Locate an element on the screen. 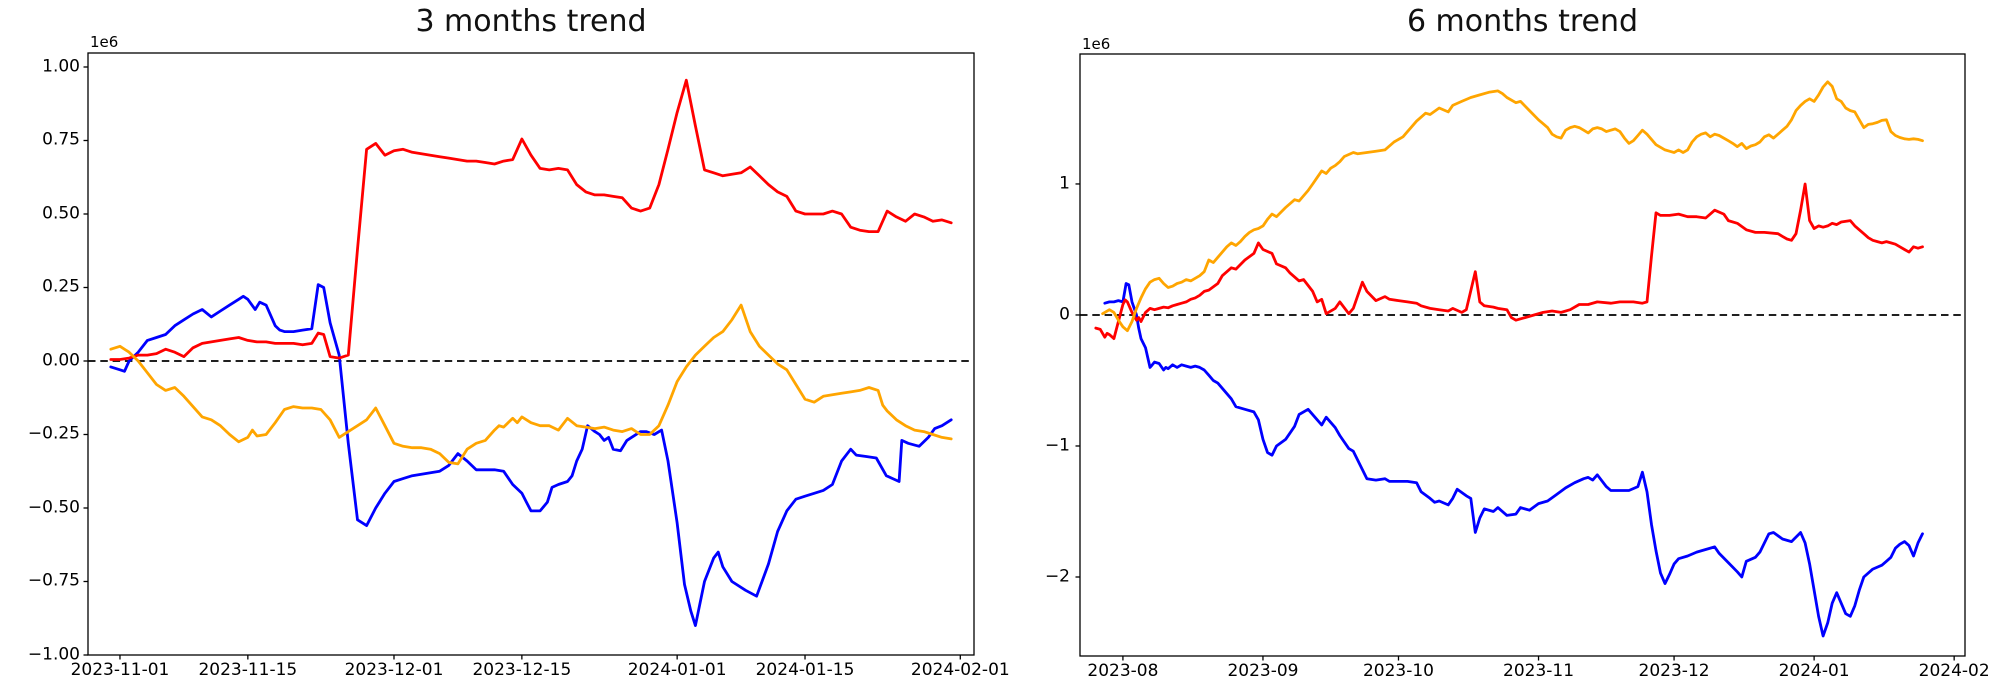  y-tick-label: −0.50 is located at coordinates (53, 507).